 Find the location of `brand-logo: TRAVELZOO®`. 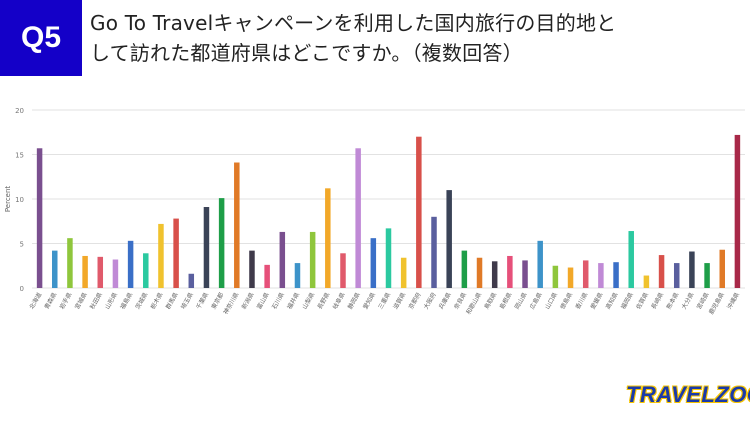

brand-logo: TRAVELZOO® is located at coordinates (688, 396).